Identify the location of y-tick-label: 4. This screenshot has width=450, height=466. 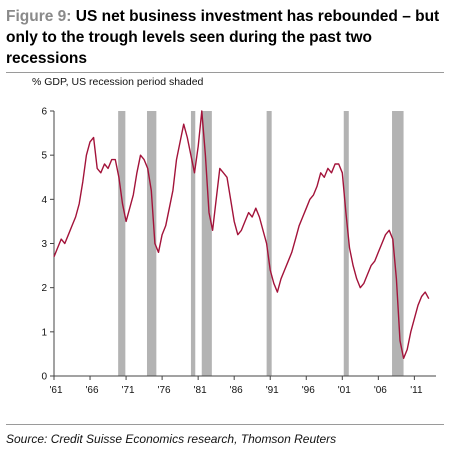
(44, 200).